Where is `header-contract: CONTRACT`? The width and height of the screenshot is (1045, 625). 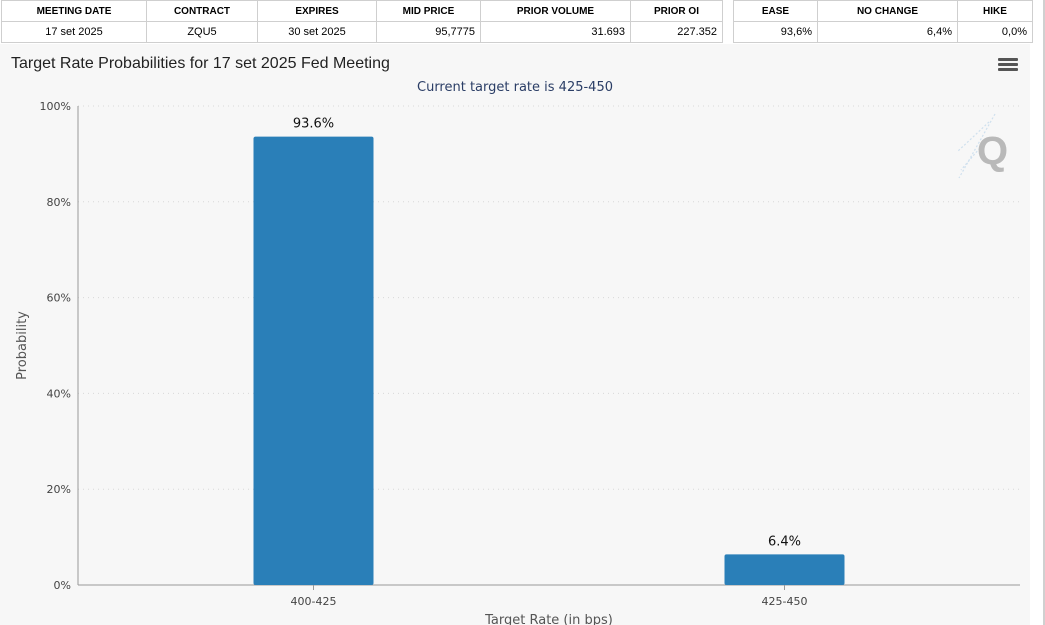
header-contract: CONTRACT is located at coordinates (202, 11).